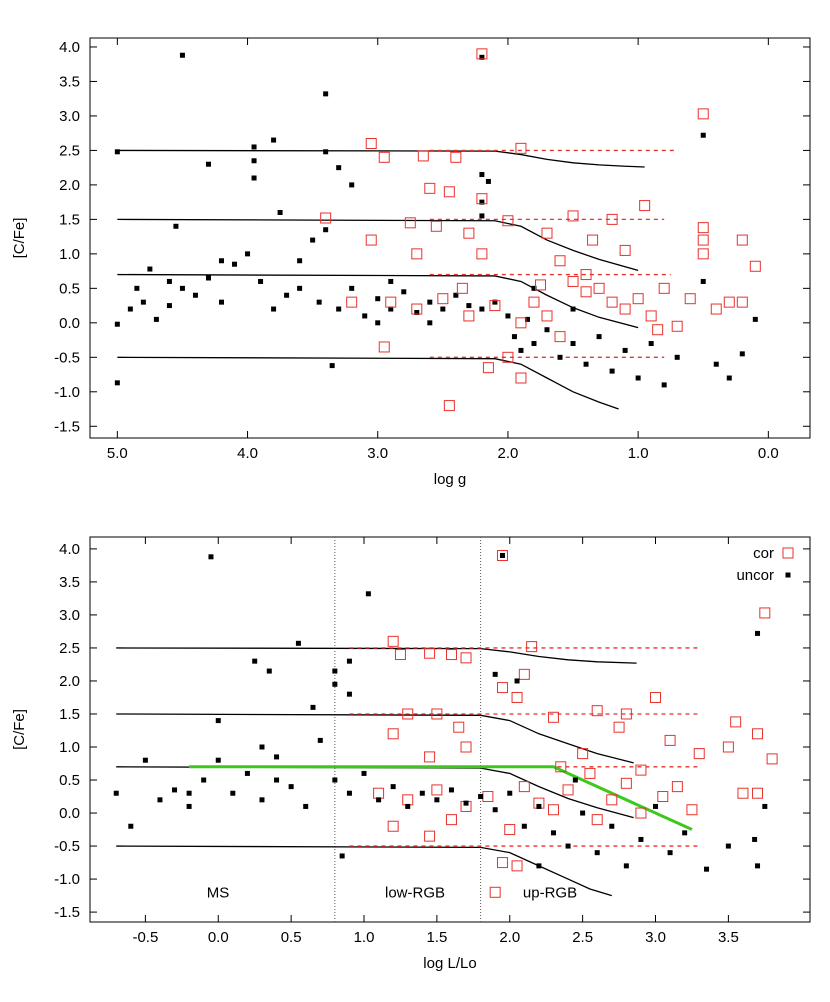 The image size is (830, 1002). What do you see at coordinates (450, 479) in the screenshot?
I see `x-axis-label: log g` at bounding box center [450, 479].